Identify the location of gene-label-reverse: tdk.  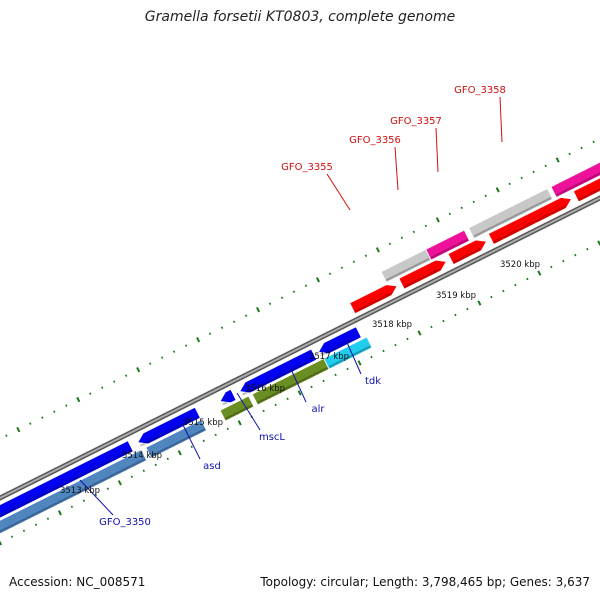
(373, 381).